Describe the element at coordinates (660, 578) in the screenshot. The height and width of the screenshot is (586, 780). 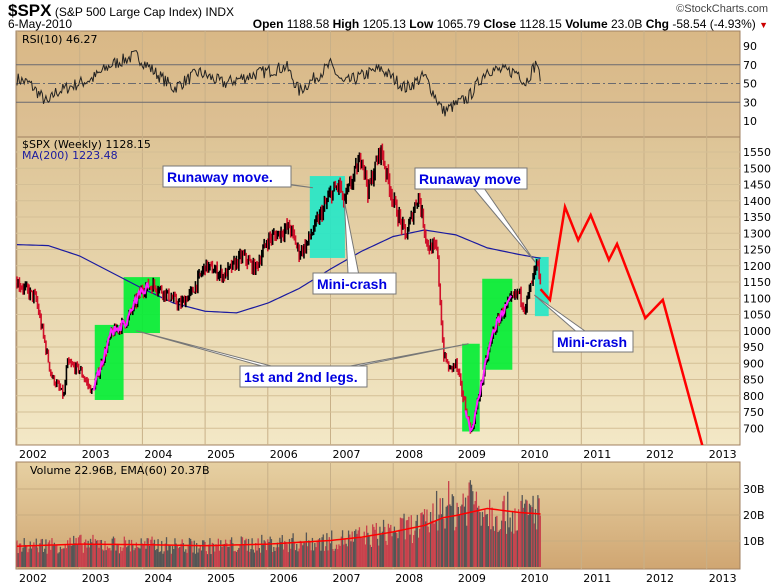
I see `x-tick-label-bottom: 2012` at that location.